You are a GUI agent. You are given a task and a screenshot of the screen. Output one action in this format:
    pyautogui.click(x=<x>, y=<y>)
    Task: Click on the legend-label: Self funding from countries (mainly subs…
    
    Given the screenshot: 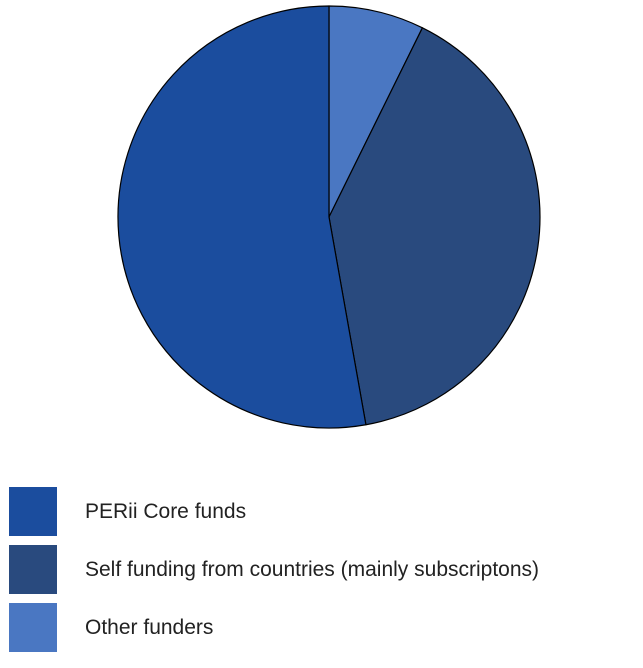 What is the action you would take?
    pyautogui.click(x=312, y=569)
    